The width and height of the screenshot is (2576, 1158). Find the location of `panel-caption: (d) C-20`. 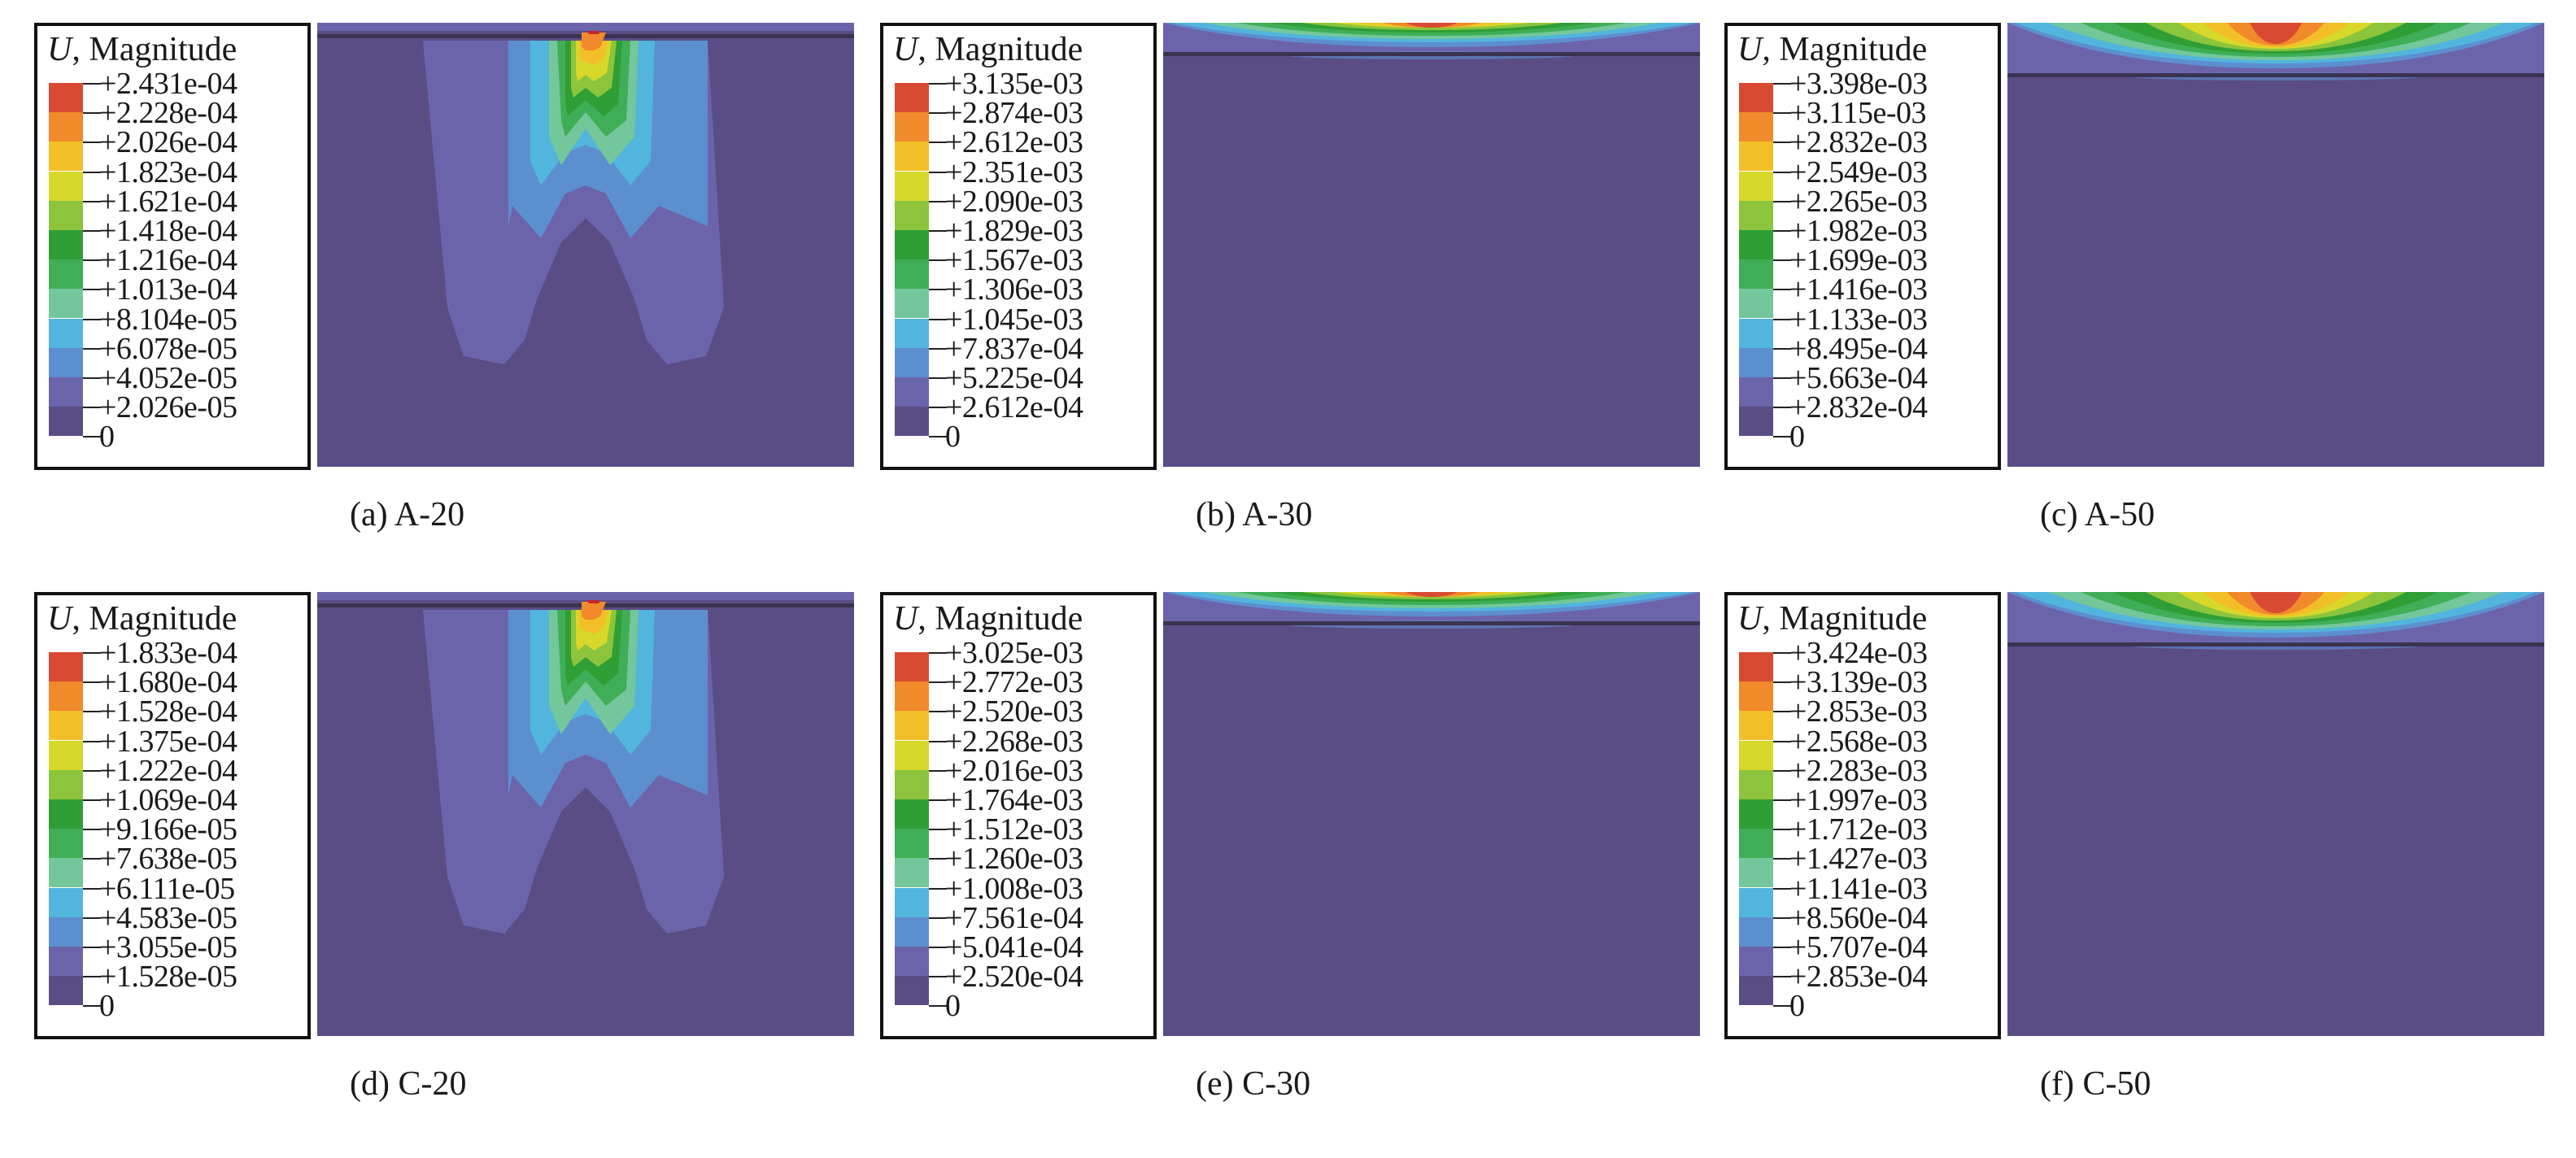

panel-caption: (d) C-20 is located at coordinates (408, 1084).